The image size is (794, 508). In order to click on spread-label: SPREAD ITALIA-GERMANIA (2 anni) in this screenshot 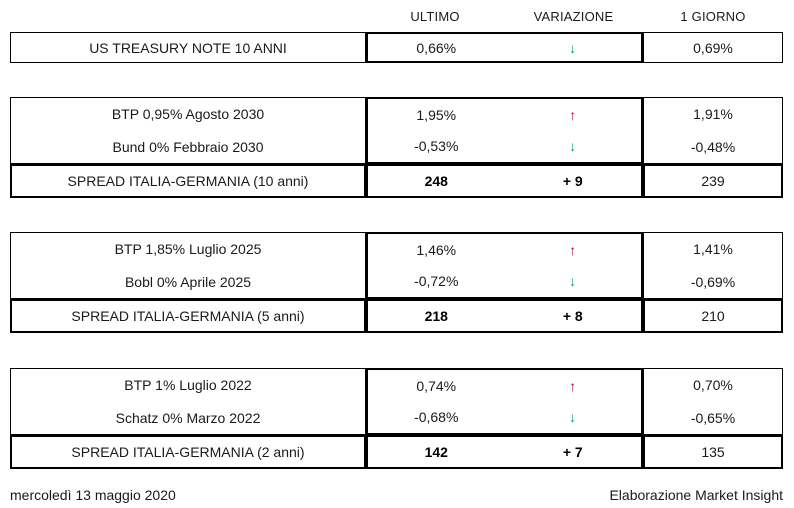, I will do `click(188, 452)`.